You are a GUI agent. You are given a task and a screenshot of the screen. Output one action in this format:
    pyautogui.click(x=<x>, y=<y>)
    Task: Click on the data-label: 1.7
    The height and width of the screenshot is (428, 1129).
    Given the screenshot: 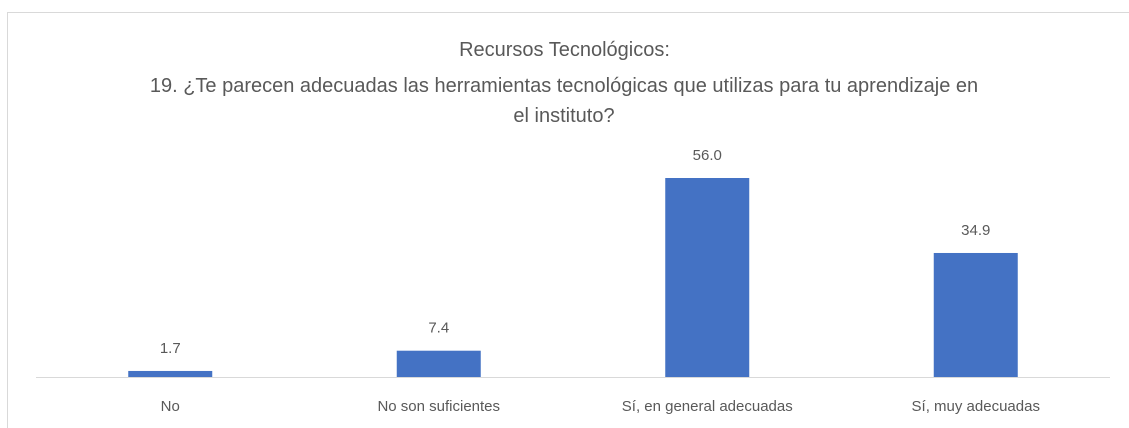 What is the action you would take?
    pyautogui.click(x=170, y=348)
    